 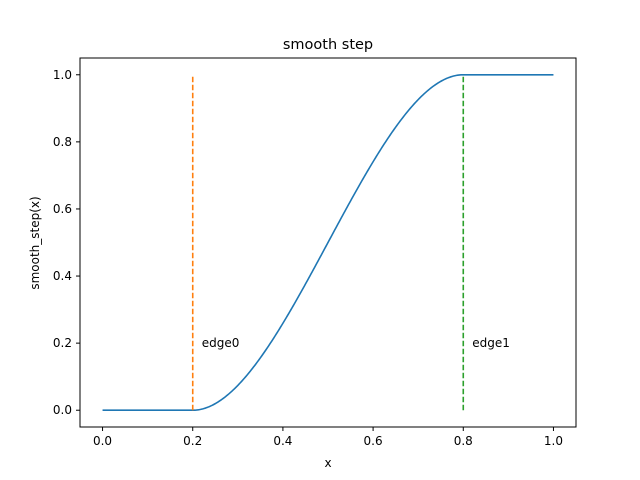 I want to click on y-axis-label: smooth_step(x), so click(x=35, y=242).